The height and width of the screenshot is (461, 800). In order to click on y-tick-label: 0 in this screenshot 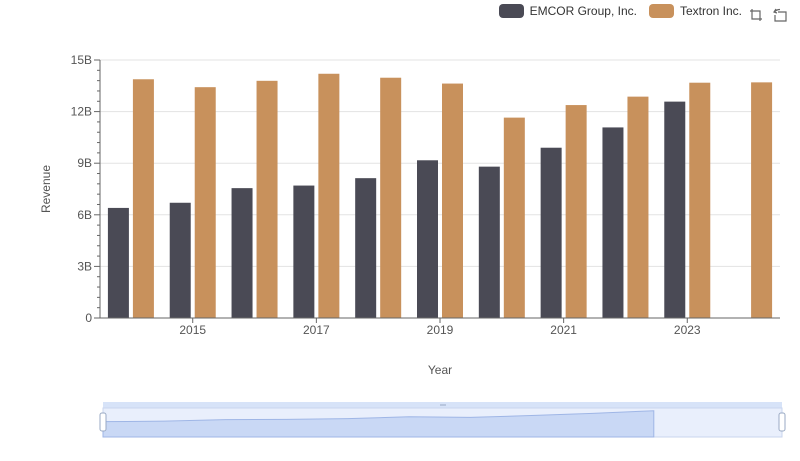, I will do `click(88, 318)`.